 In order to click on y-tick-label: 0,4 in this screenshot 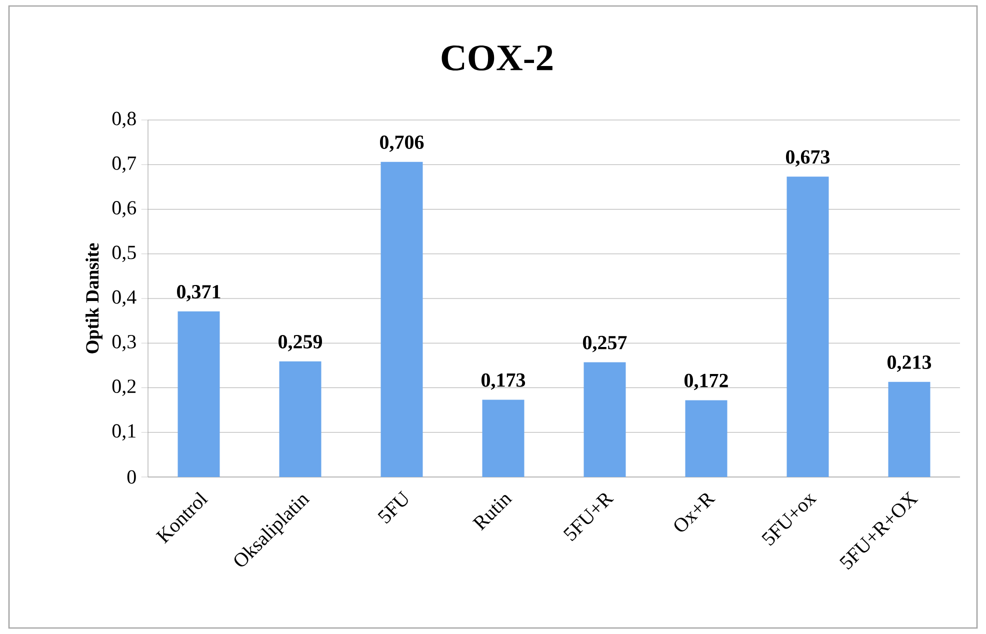, I will do `click(124, 298)`.